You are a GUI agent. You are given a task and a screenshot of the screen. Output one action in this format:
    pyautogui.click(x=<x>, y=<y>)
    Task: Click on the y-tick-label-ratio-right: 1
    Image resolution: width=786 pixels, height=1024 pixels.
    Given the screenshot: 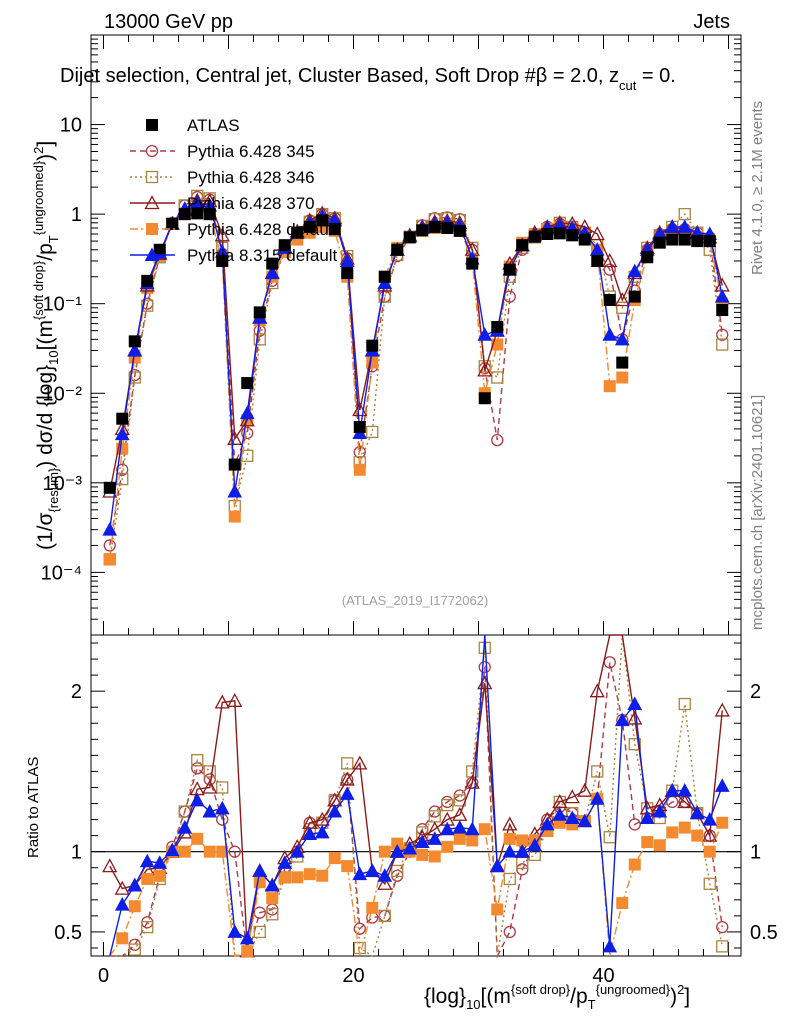 What is the action you would take?
    pyautogui.click(x=755, y=853)
    